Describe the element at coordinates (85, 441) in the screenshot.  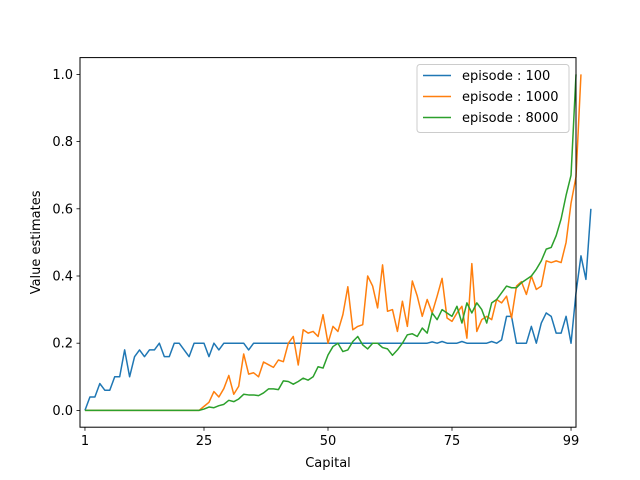
I see `x-tick-label: 1` at that location.